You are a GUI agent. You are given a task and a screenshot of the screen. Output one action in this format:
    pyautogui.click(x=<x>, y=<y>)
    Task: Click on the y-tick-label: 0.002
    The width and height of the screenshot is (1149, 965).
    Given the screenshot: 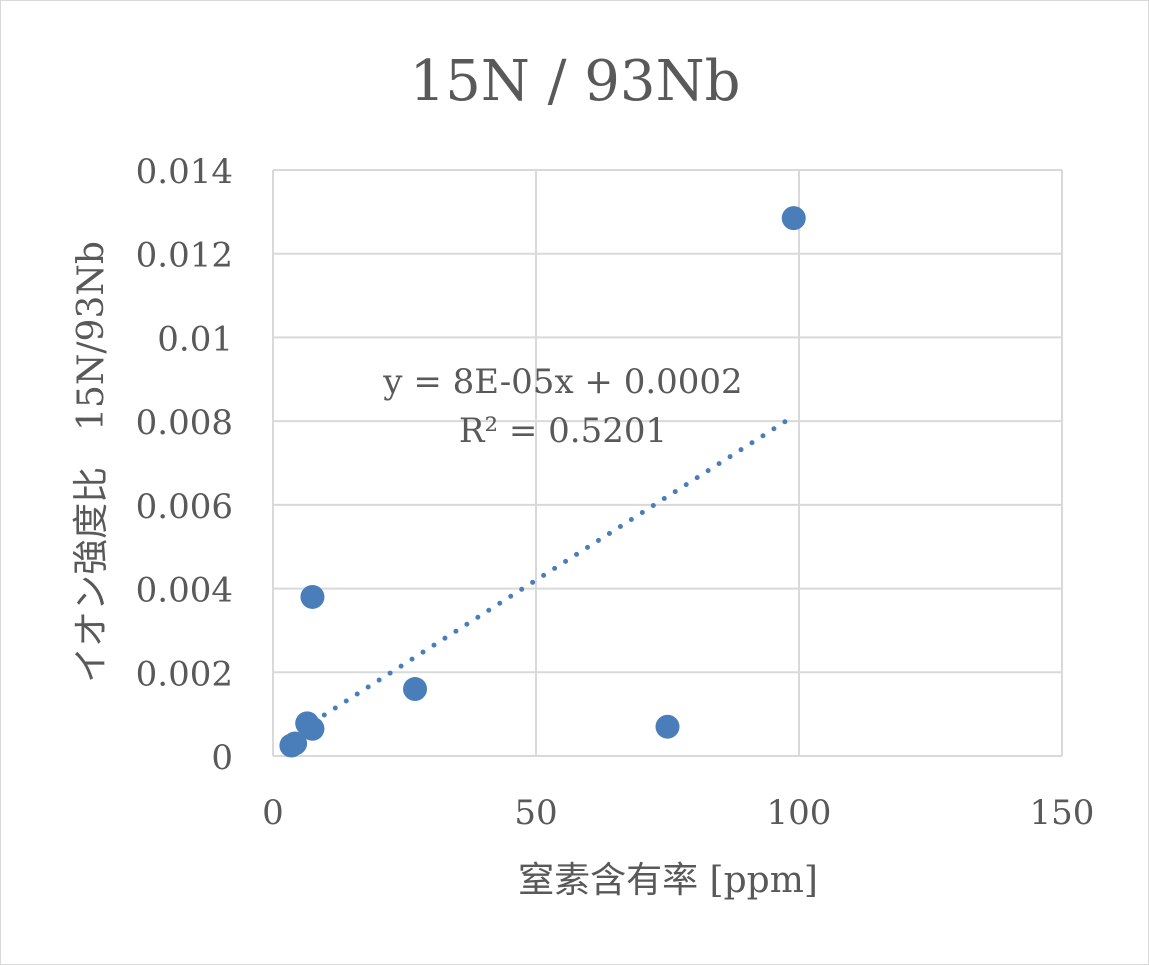 What is the action you would take?
    pyautogui.click(x=184, y=674)
    